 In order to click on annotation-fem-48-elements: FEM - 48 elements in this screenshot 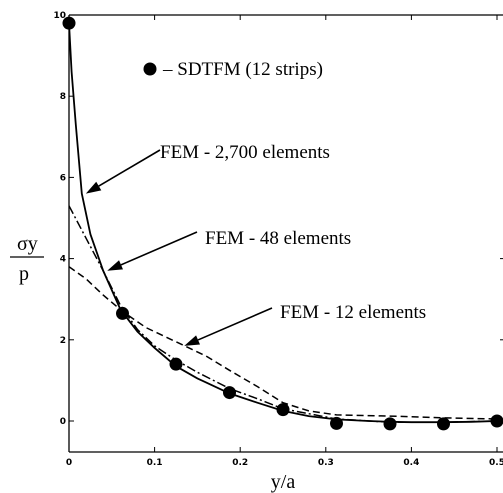, I will do `click(278, 238)`.